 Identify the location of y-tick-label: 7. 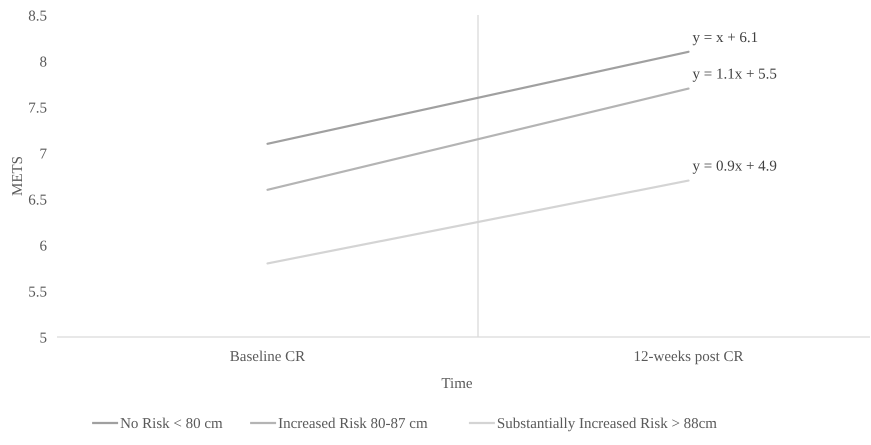
(44, 154).